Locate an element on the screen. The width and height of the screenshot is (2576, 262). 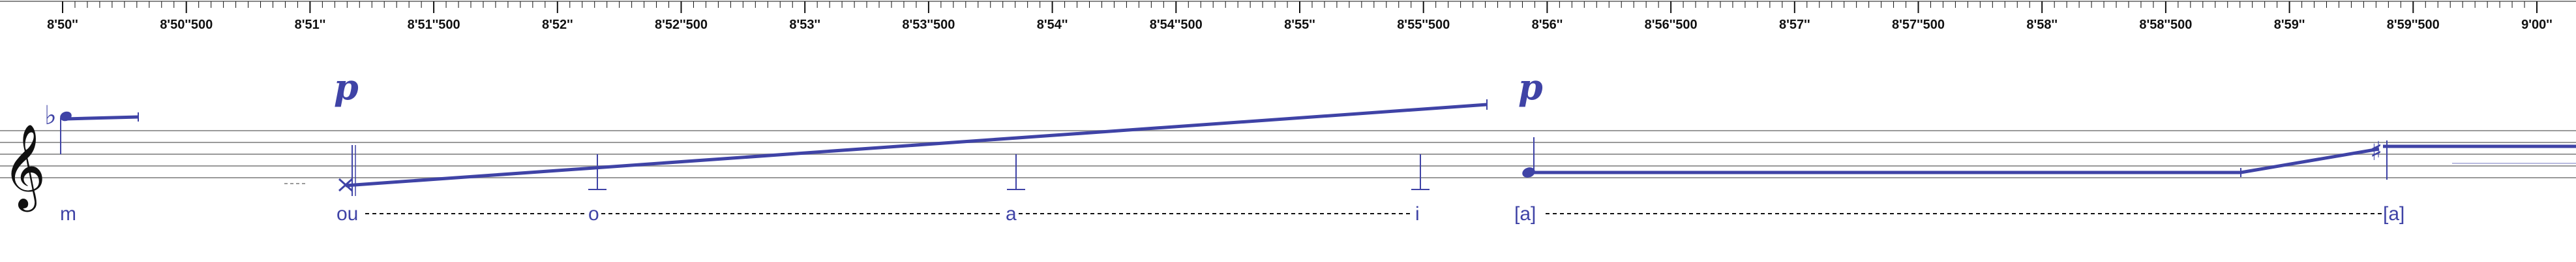
sharp-icon: ♯ is located at coordinates (2376, 152).